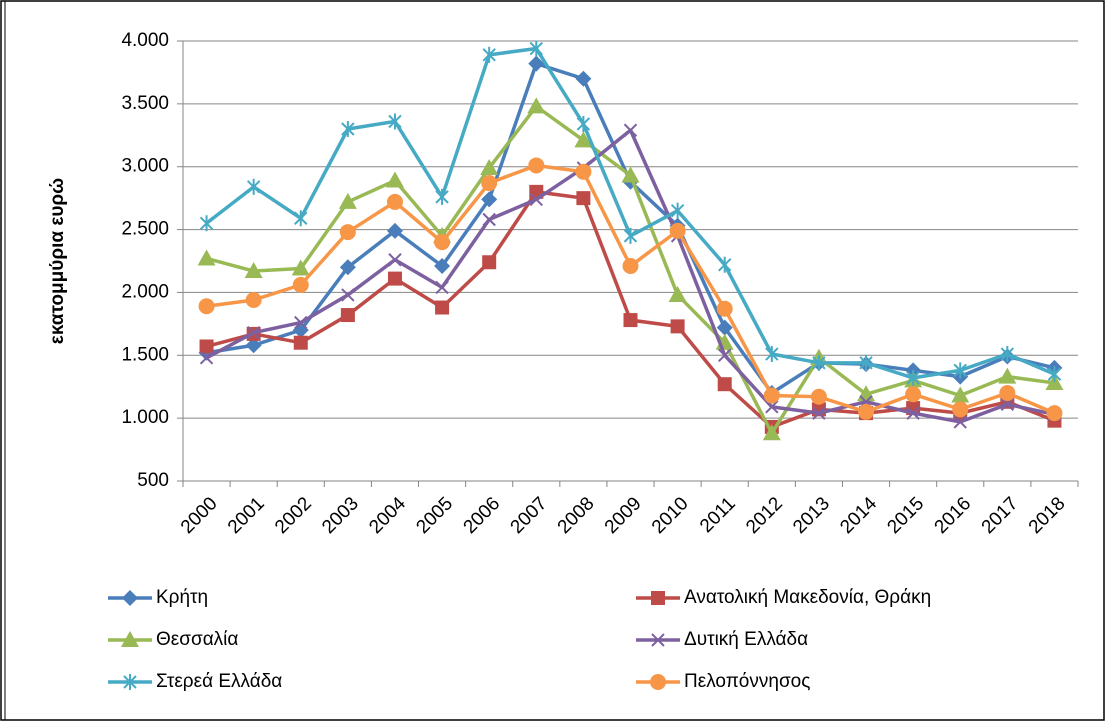  What do you see at coordinates (145, 291) in the screenshot?
I see `y-tick-label: 2.000` at bounding box center [145, 291].